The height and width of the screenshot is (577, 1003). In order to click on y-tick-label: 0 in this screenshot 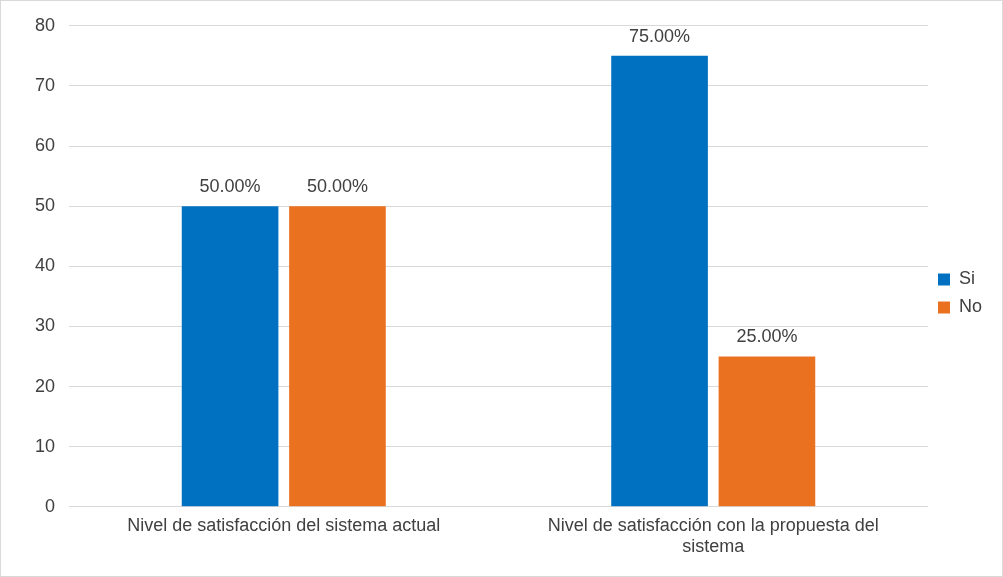, I will do `click(50, 505)`.